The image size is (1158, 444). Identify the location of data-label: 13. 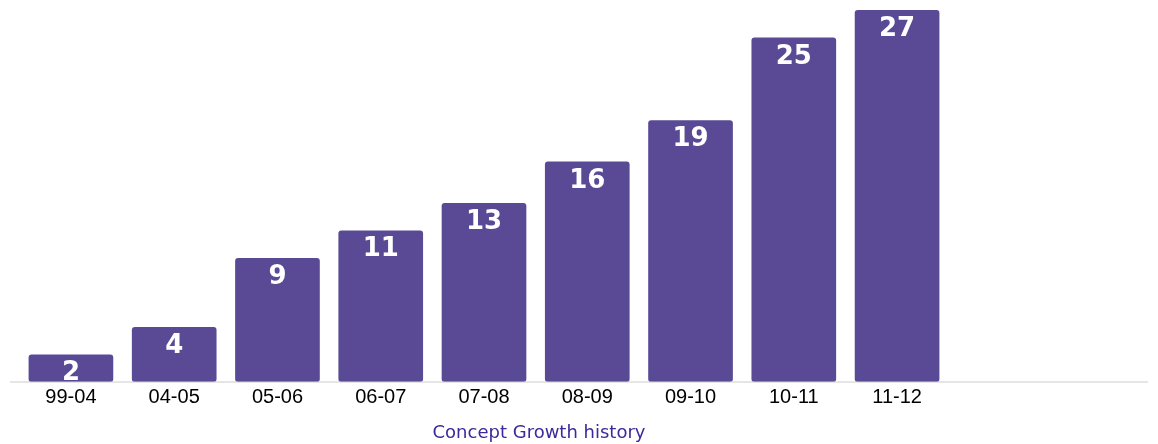
(484, 219).